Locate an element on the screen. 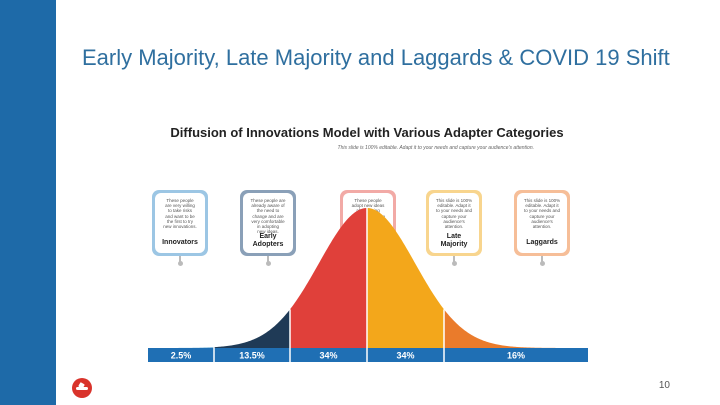 This screenshot has width=720, height=405. card-description-line: change and are is located at coordinates (268, 216).